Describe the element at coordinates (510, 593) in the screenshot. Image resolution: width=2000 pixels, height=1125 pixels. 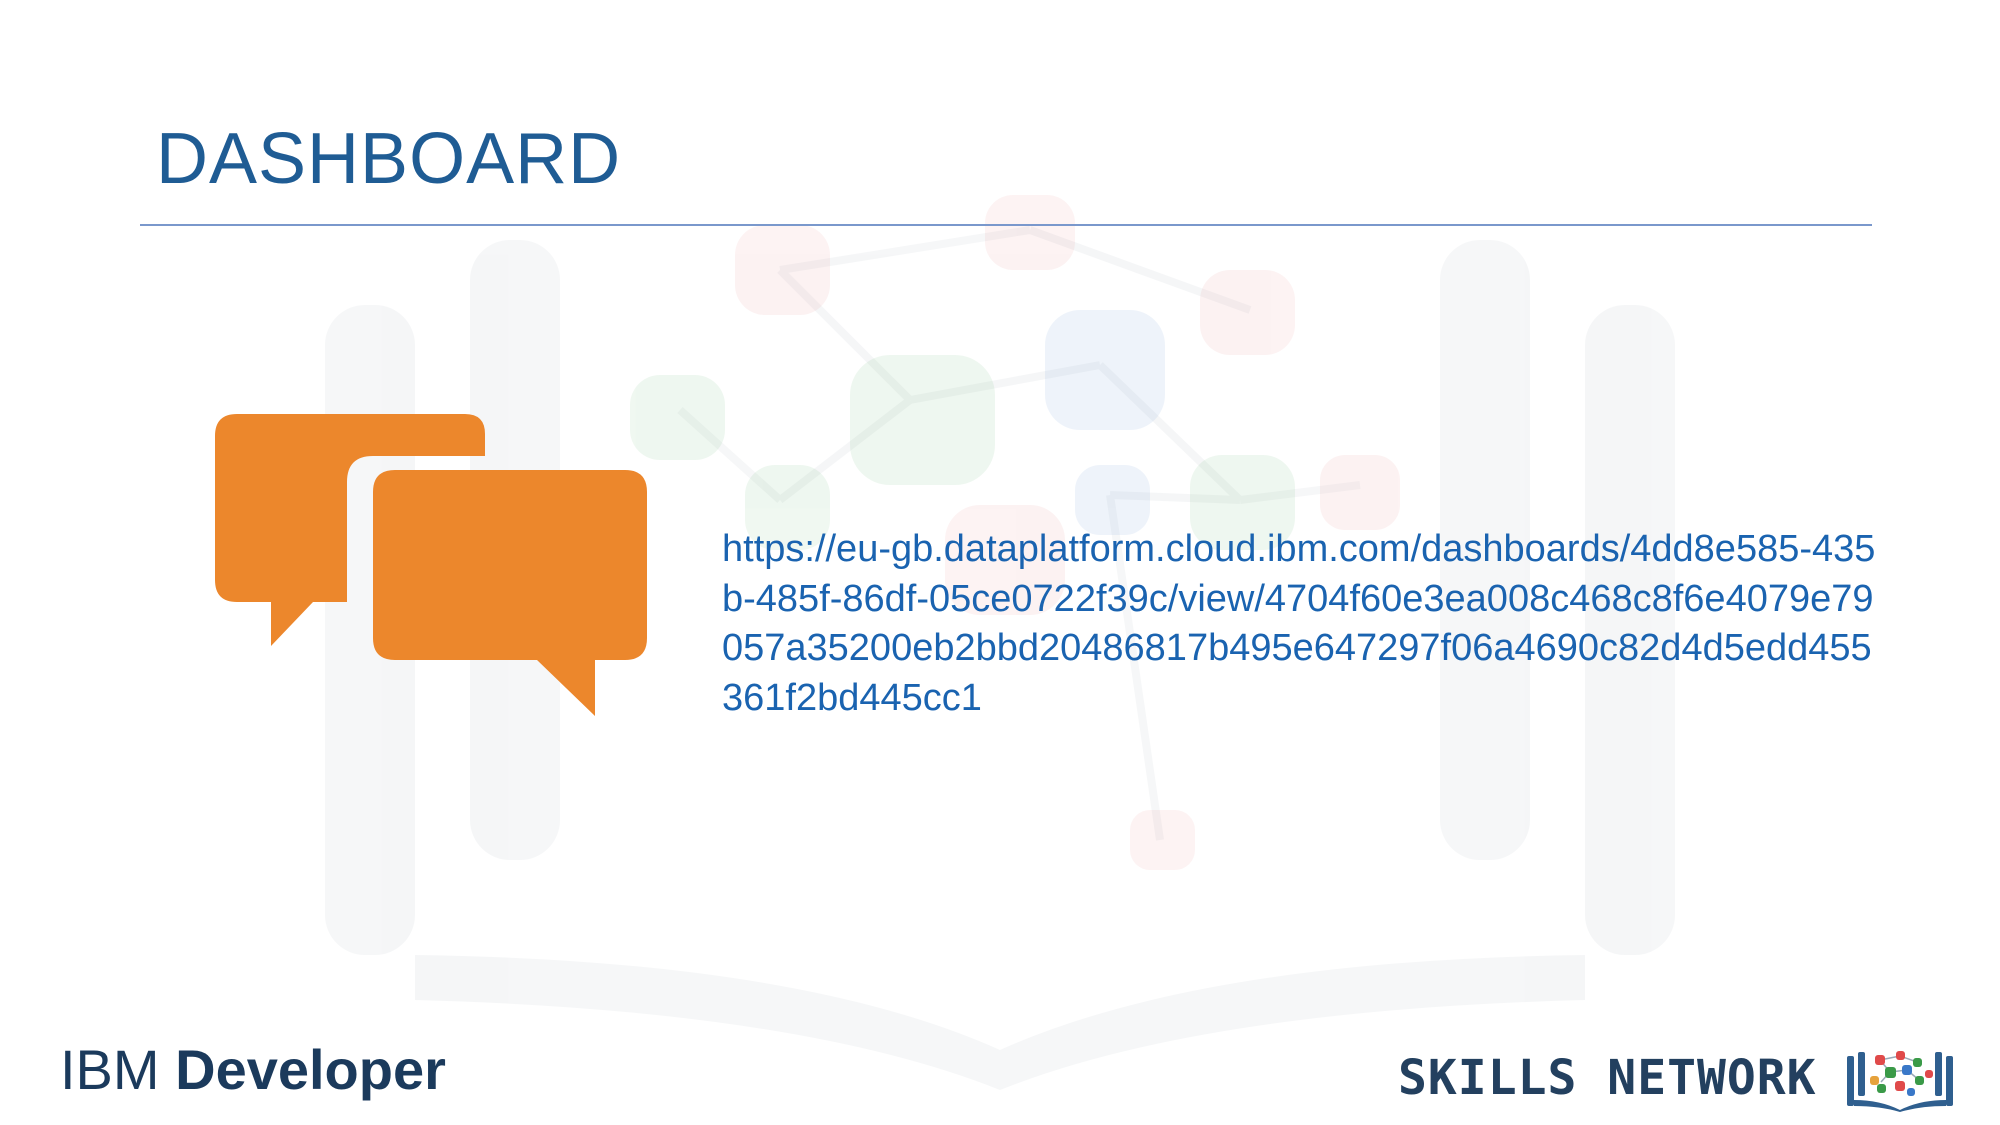
I see `chat-bubble-front` at that location.